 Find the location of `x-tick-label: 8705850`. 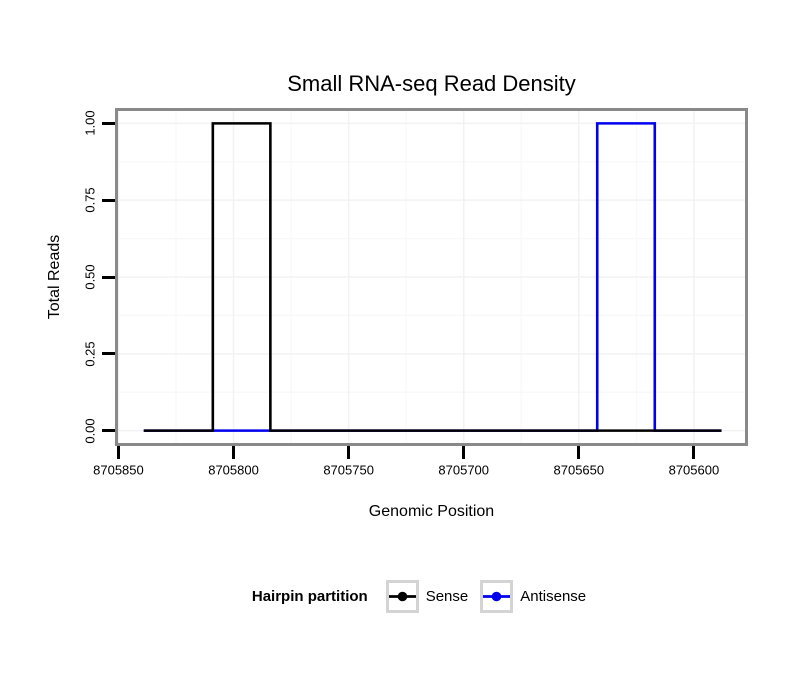

x-tick-label: 8705850 is located at coordinates (118, 470).